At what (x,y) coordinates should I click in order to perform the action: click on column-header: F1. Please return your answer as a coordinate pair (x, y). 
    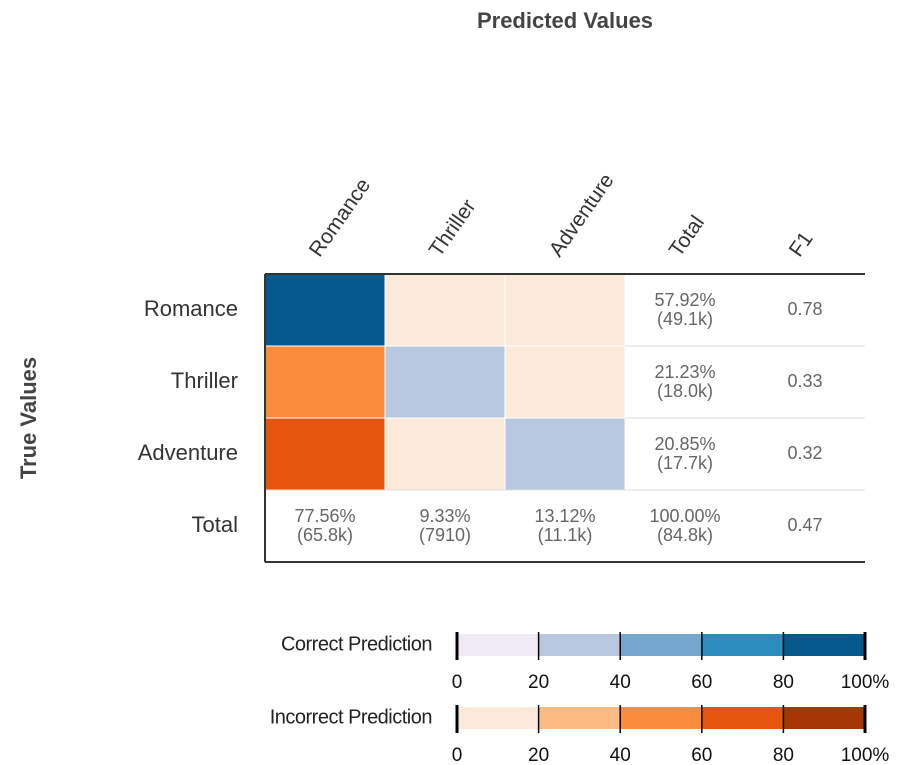
    Looking at the image, I should click on (801, 244).